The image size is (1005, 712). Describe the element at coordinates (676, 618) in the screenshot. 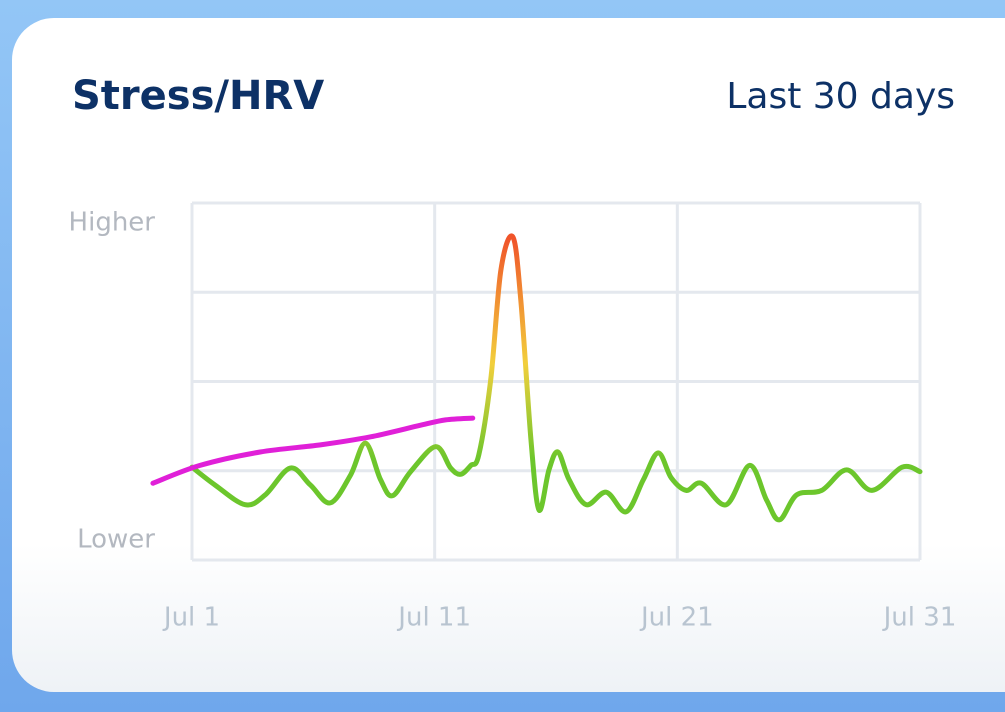

I see `x-tick-label: Jul 21` at that location.